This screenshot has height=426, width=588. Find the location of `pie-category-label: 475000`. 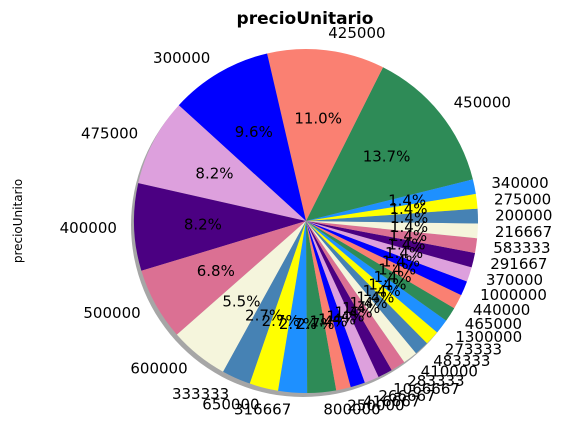

pie-category-label: 475000 is located at coordinates (109, 134).